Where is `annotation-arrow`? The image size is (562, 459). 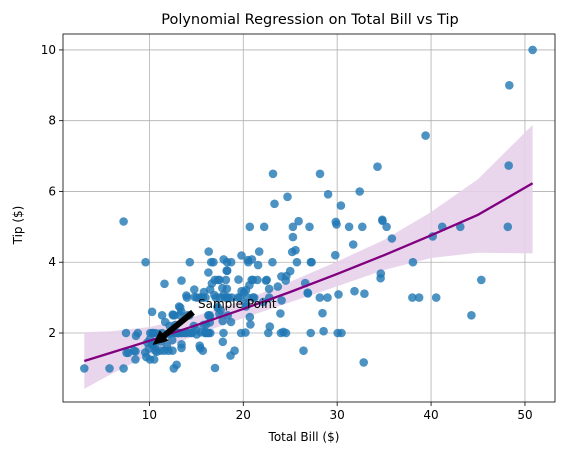 annotation-arrow is located at coordinates (173, 327).